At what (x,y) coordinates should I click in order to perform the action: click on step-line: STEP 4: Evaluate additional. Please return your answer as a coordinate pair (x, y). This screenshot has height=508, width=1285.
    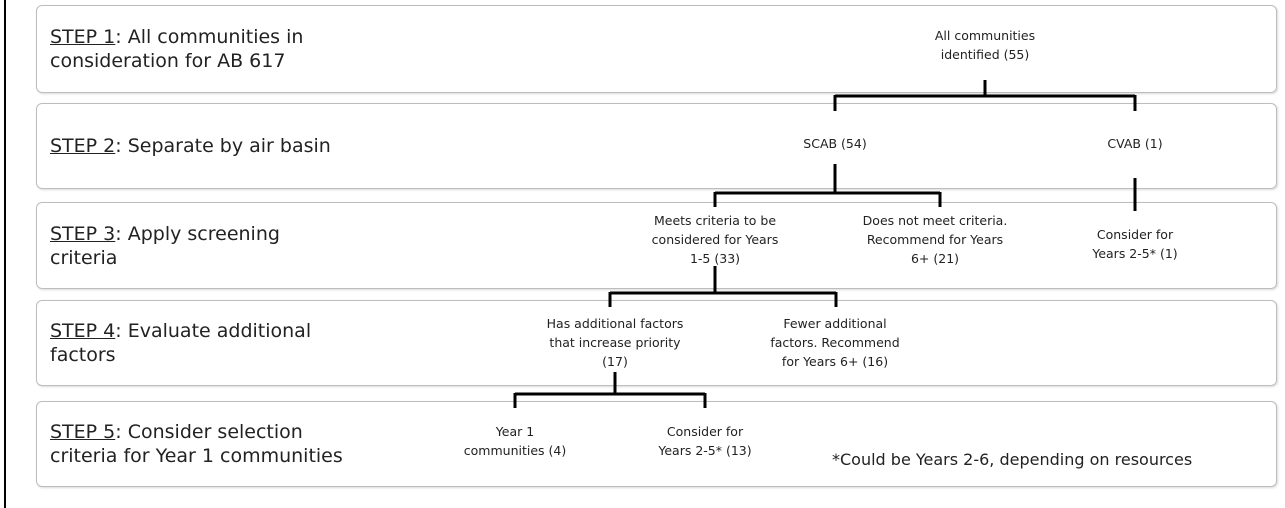
    Looking at the image, I should click on (180, 331).